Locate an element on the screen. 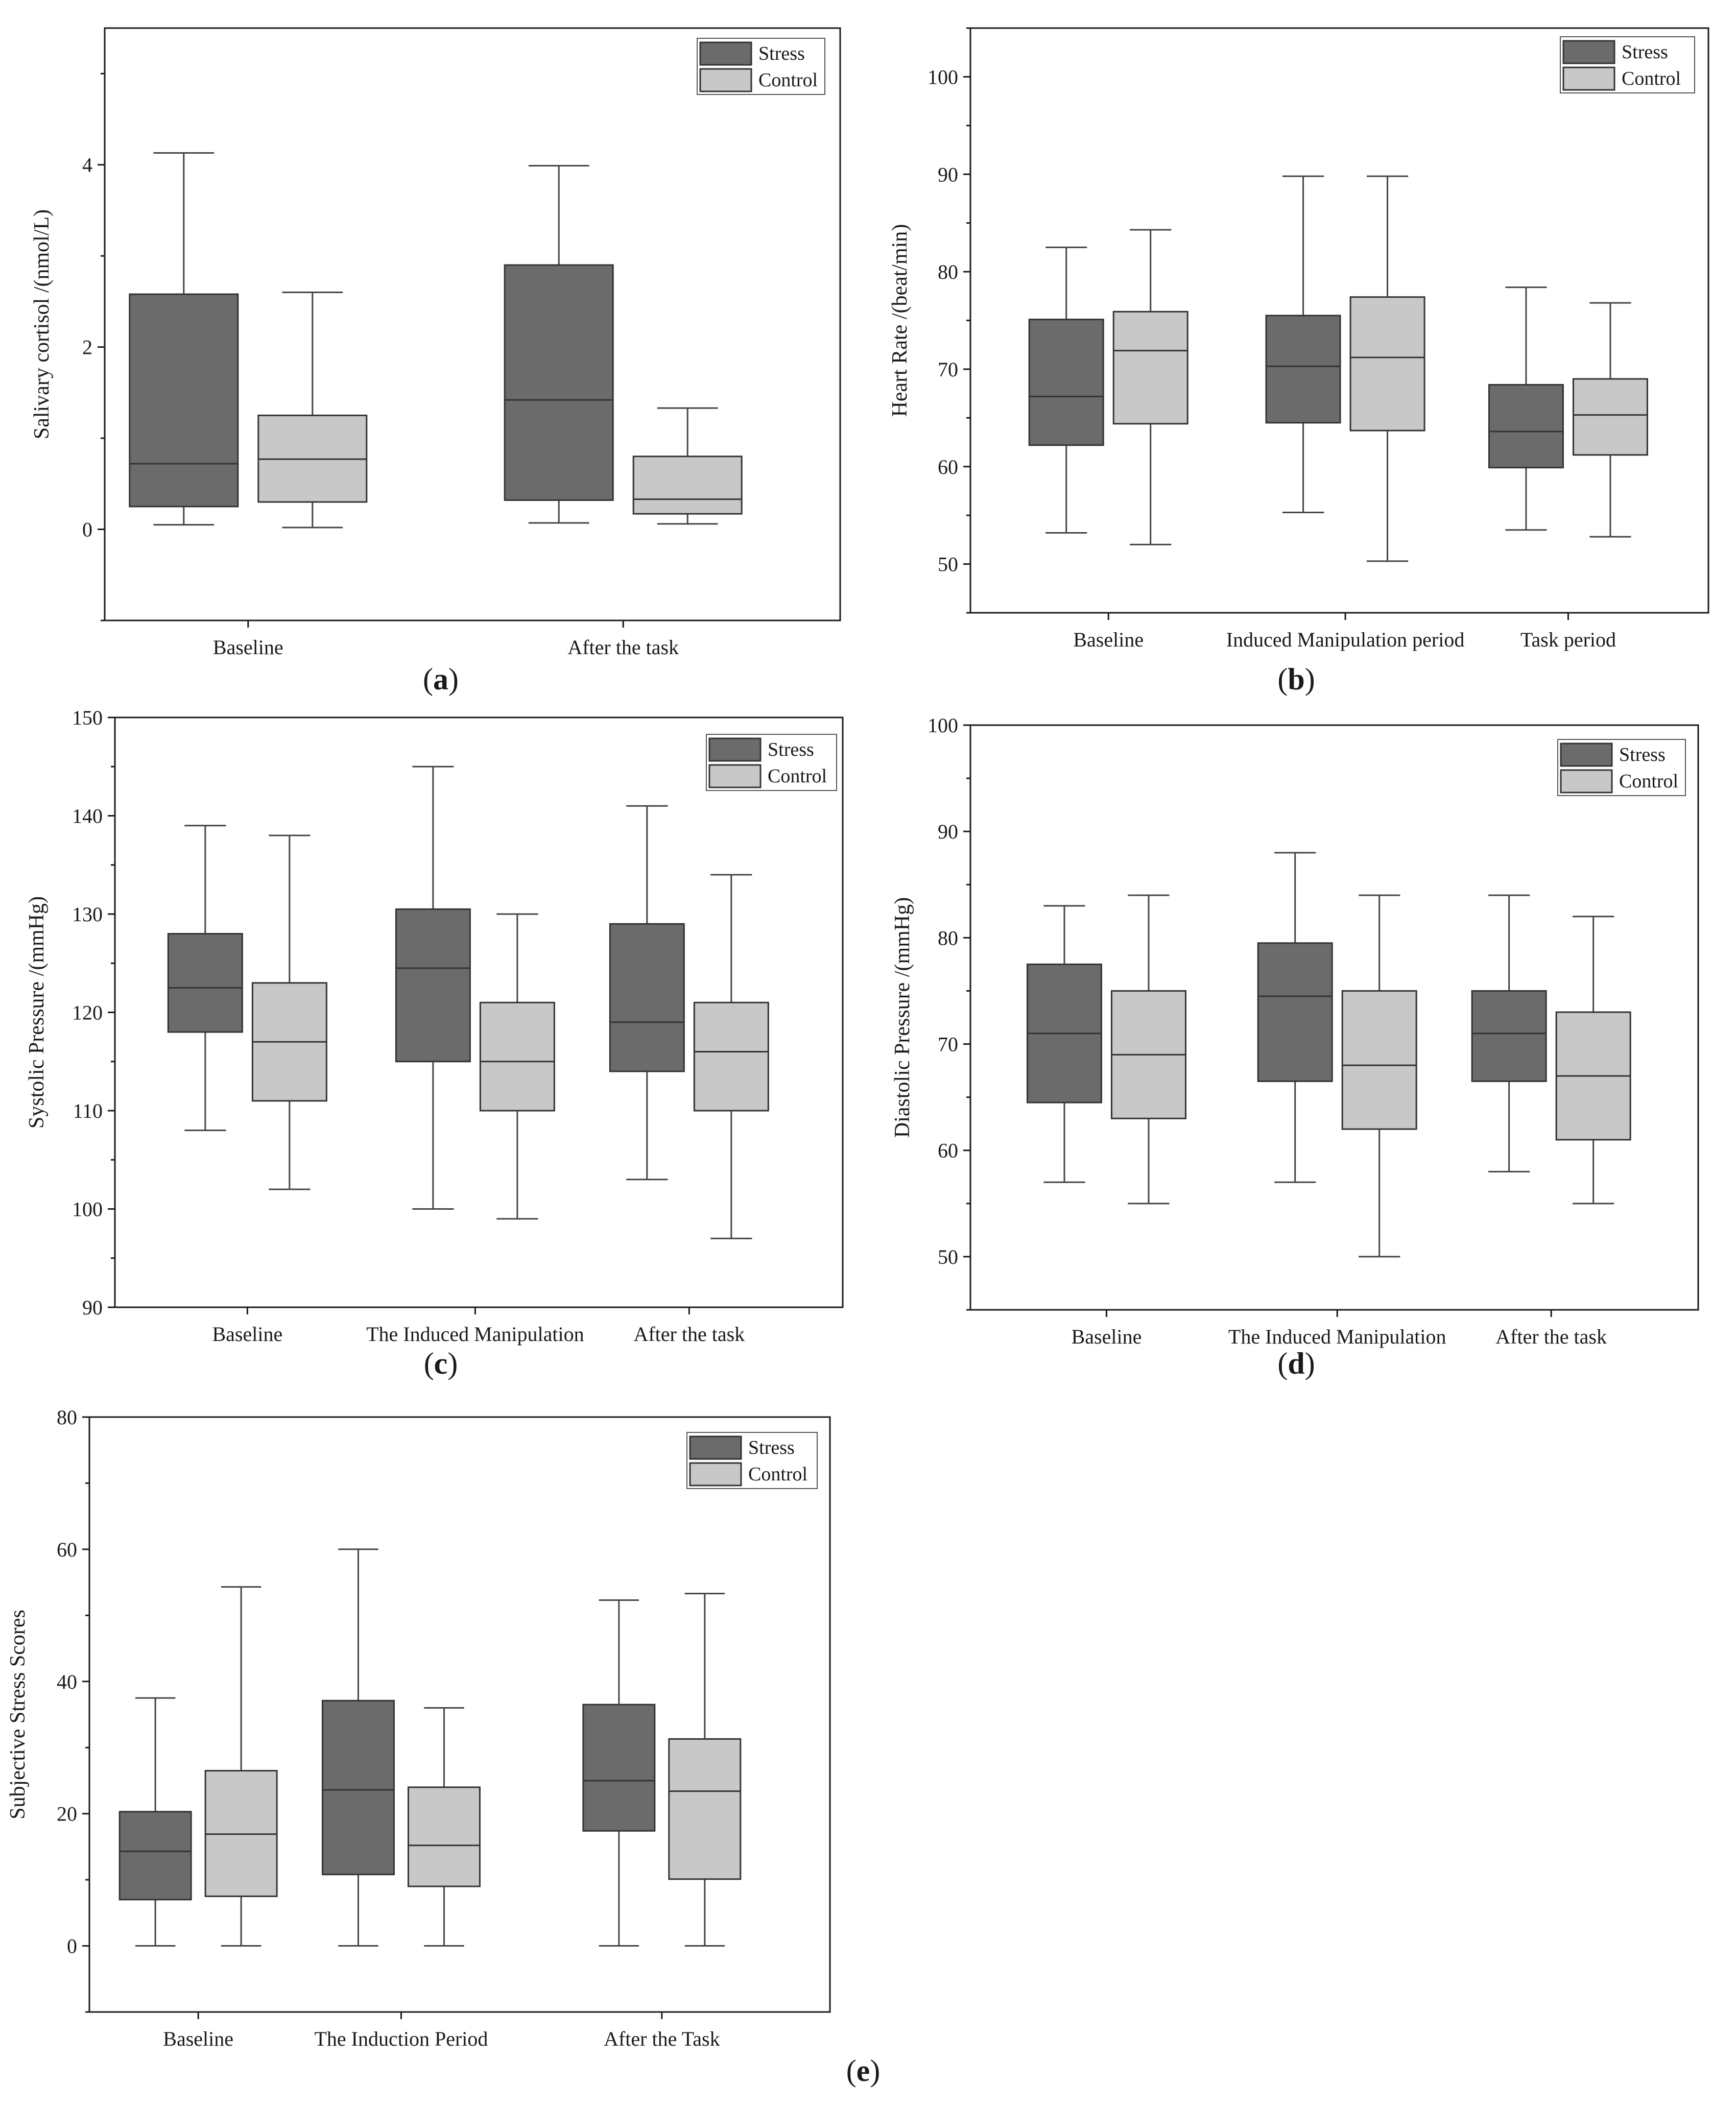  x-category-label: After the task is located at coordinates (689, 1334).